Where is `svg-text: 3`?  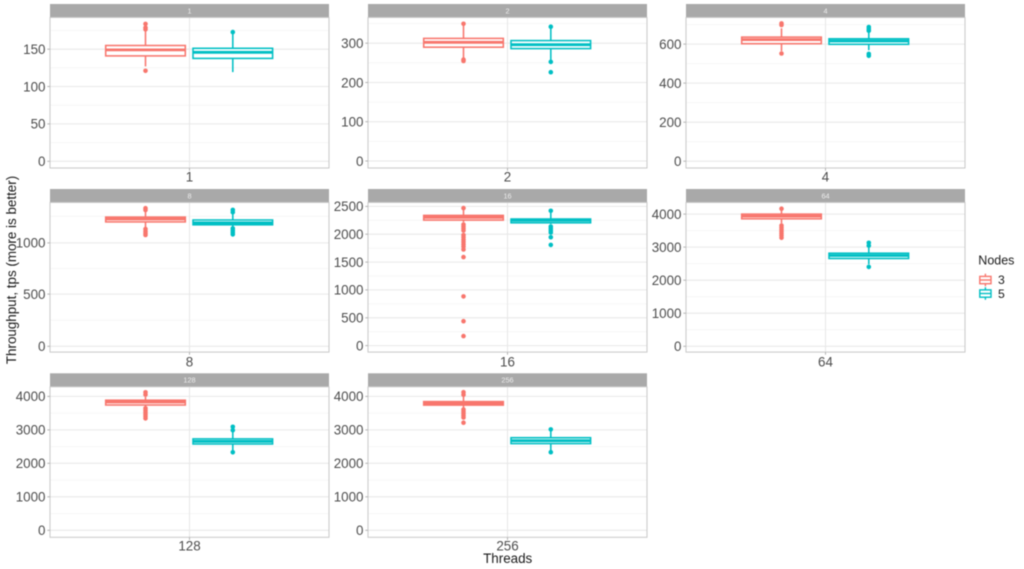
svg-text: 3 is located at coordinates (1001, 280).